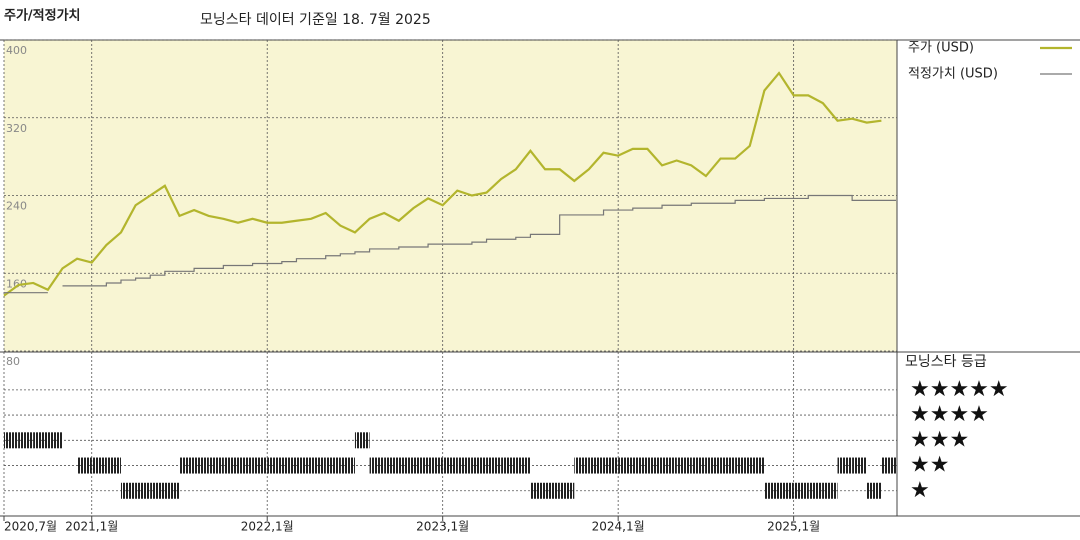 The width and height of the screenshot is (1080, 540). What do you see at coordinates (16, 128) in the screenshot?
I see `y-tick-label: 320` at bounding box center [16, 128].